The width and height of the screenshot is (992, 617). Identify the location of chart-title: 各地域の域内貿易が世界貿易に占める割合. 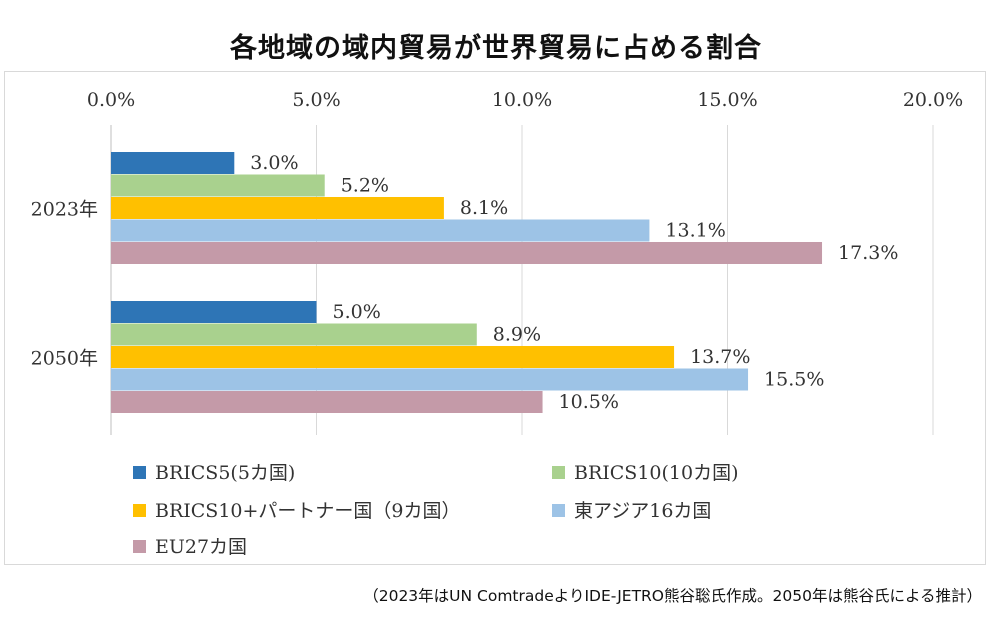
(496, 48).